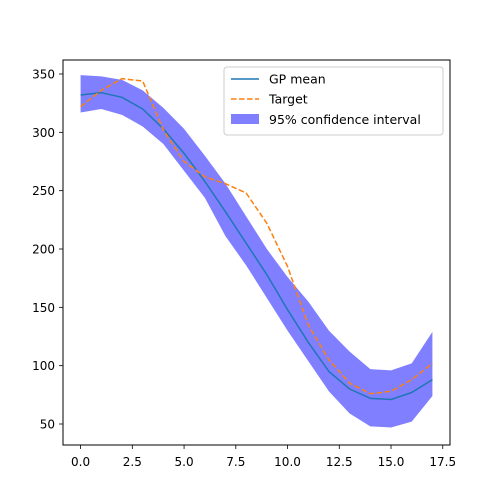 This screenshot has width=500, height=500. Describe the element at coordinates (235, 462) in the screenshot. I see `x-tick-label: 7.5` at that location.